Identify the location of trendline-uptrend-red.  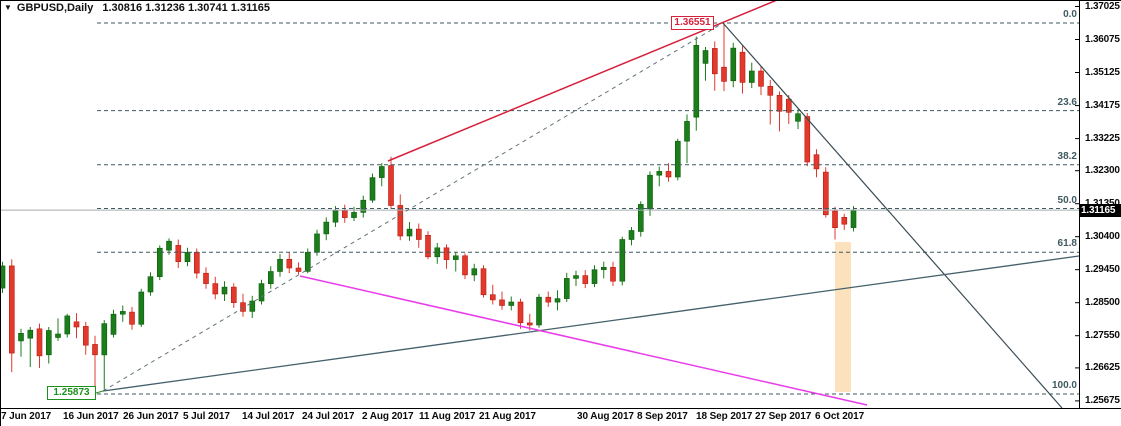
(582, 81).